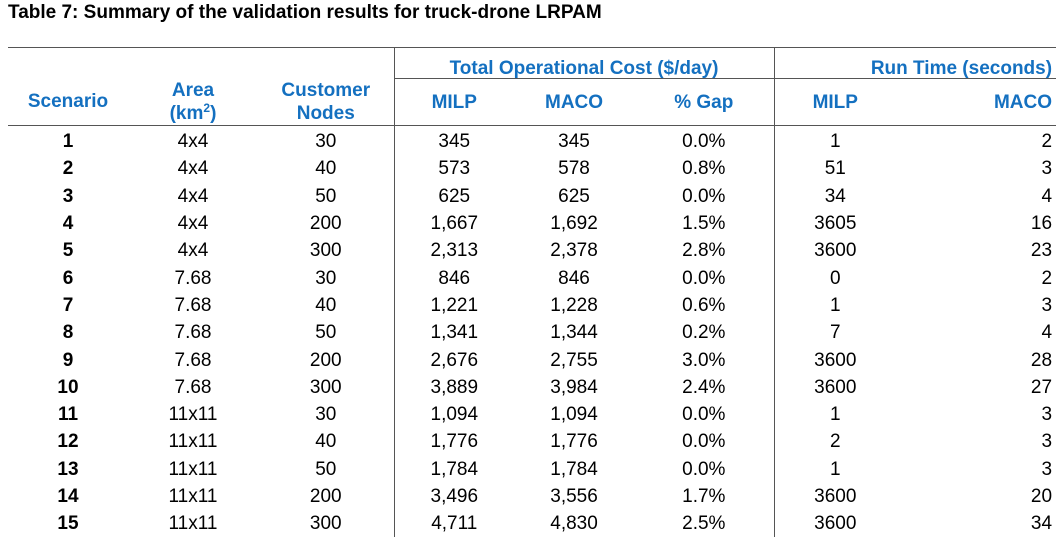 The image size is (1056, 537). I want to click on nodes-header-line1: Customer, so click(326, 90).